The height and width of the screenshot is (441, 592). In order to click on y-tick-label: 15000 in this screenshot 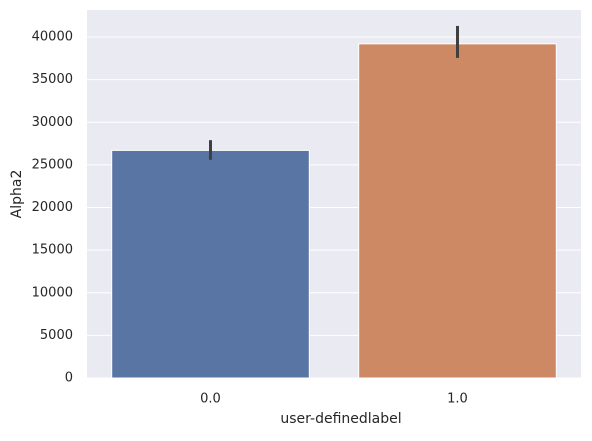, I will do `click(52, 250)`.